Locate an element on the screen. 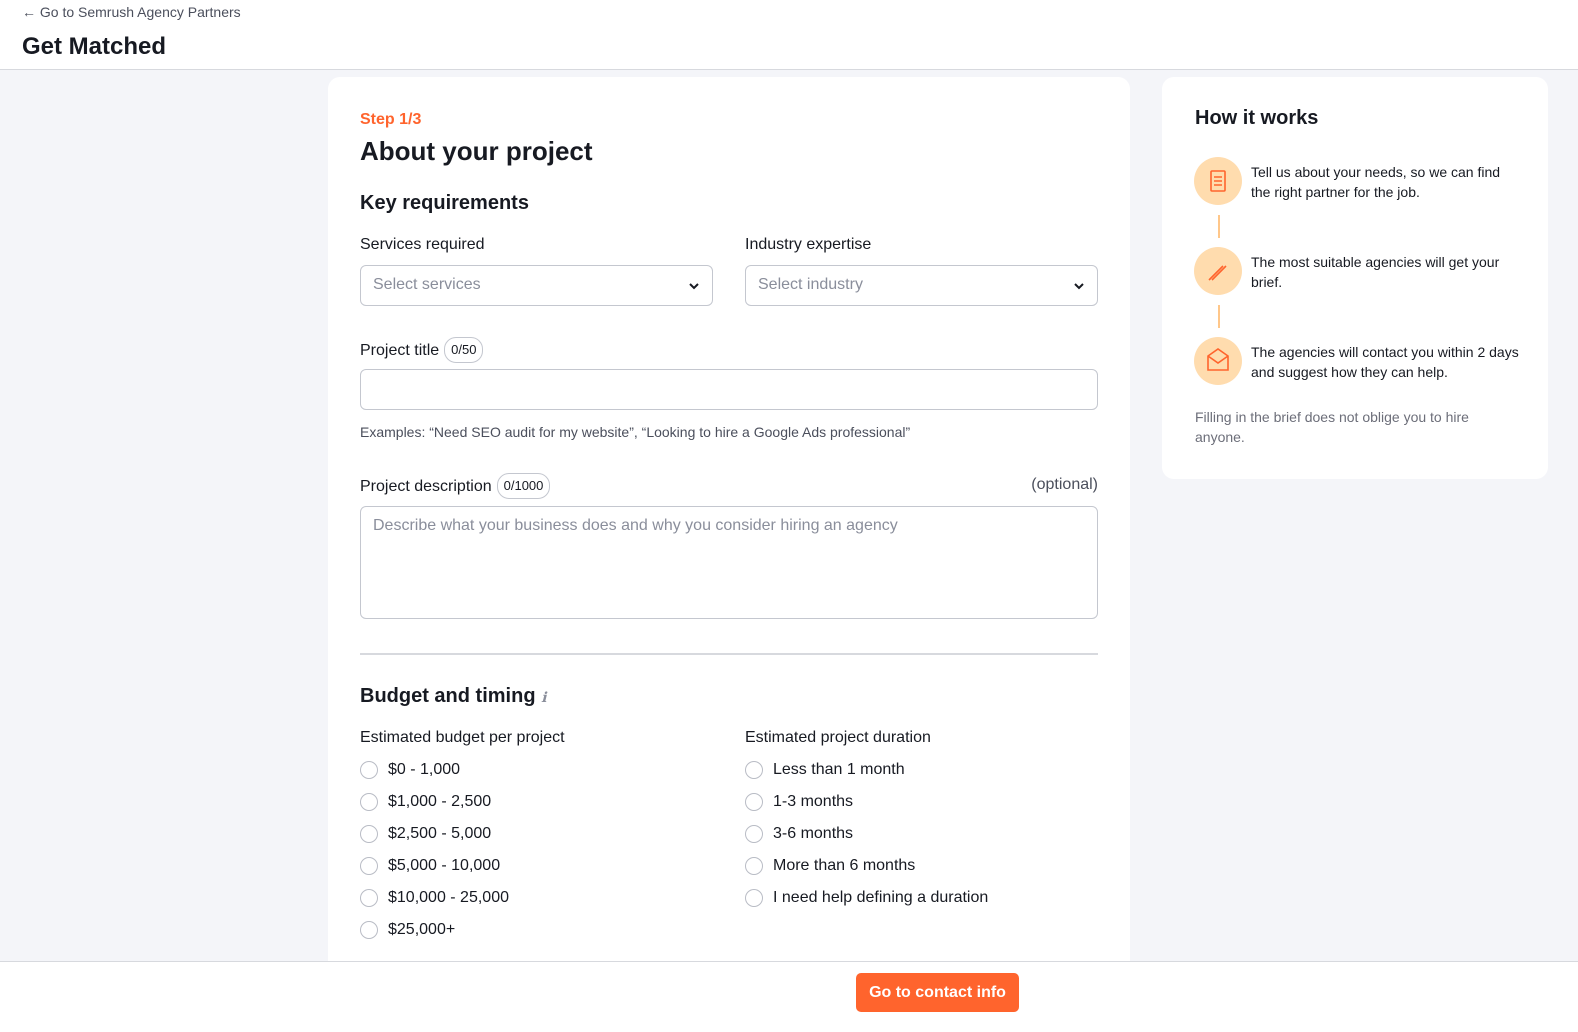 The width and height of the screenshot is (1578, 1032). radio-label: Less than 1 month is located at coordinates (839, 769).